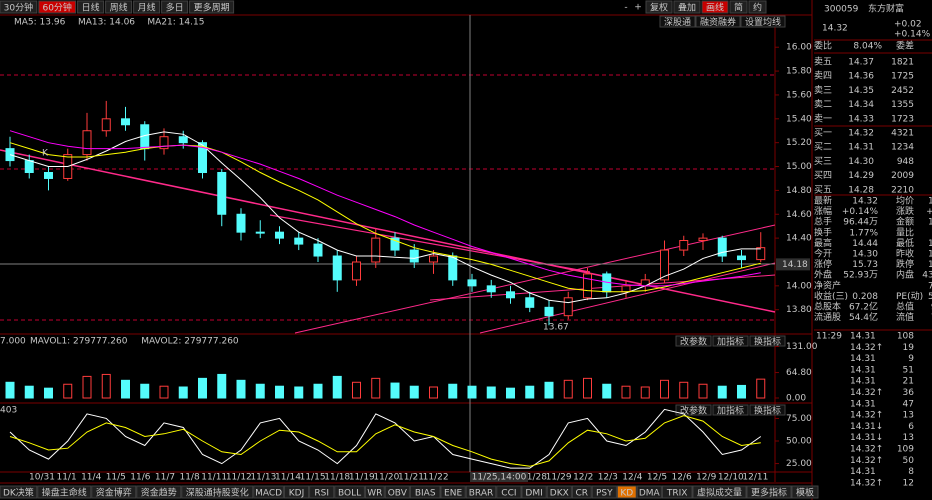 This screenshot has width=932, height=500. Describe the element at coordinates (909, 348) in the screenshot. I see `trade-volume: 19` at that location.